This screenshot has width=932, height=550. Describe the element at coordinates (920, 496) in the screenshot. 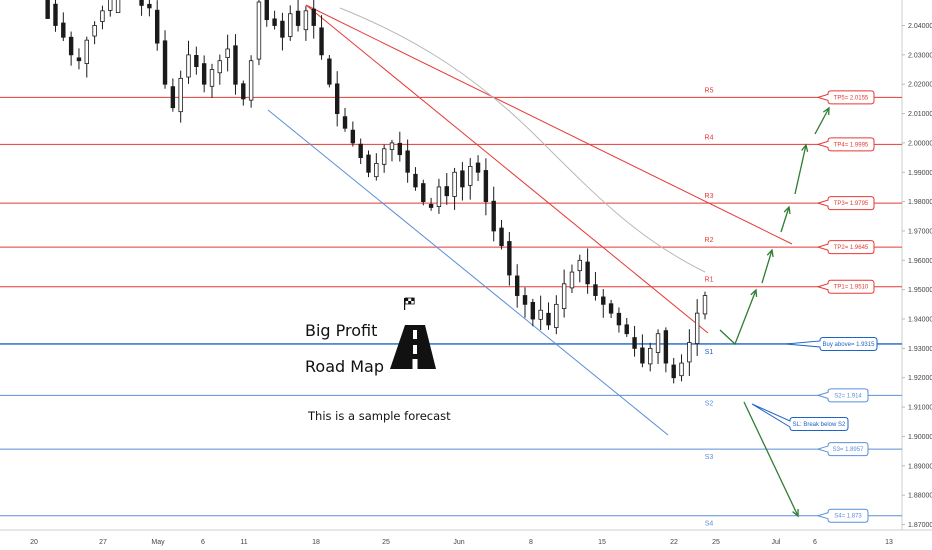

I see `price-tick-label: 1.88000` at that location.